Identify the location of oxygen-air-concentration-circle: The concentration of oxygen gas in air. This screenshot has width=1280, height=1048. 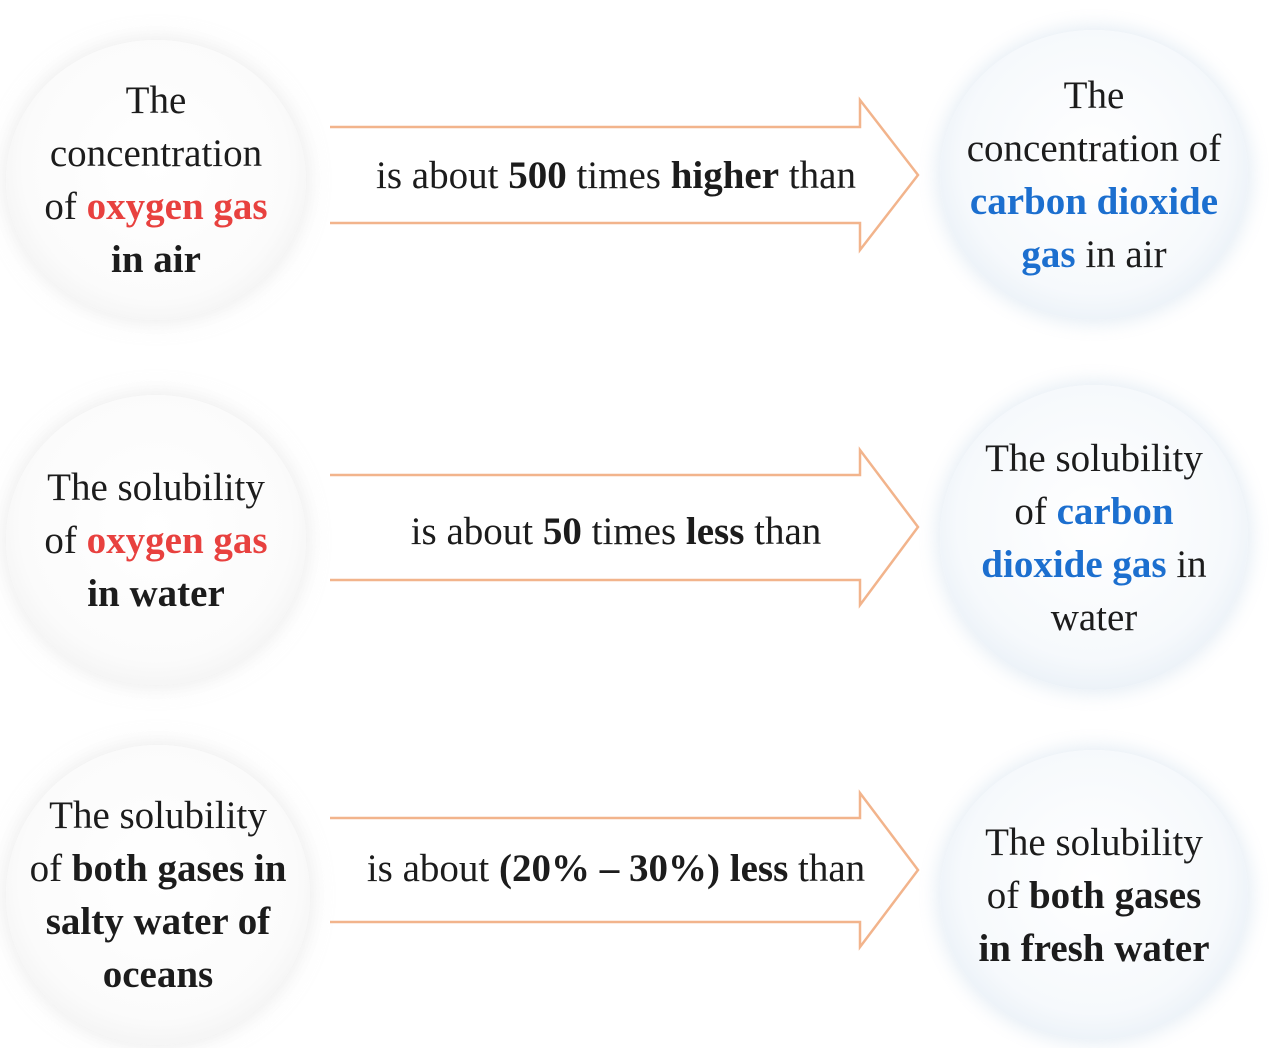
(156, 180).